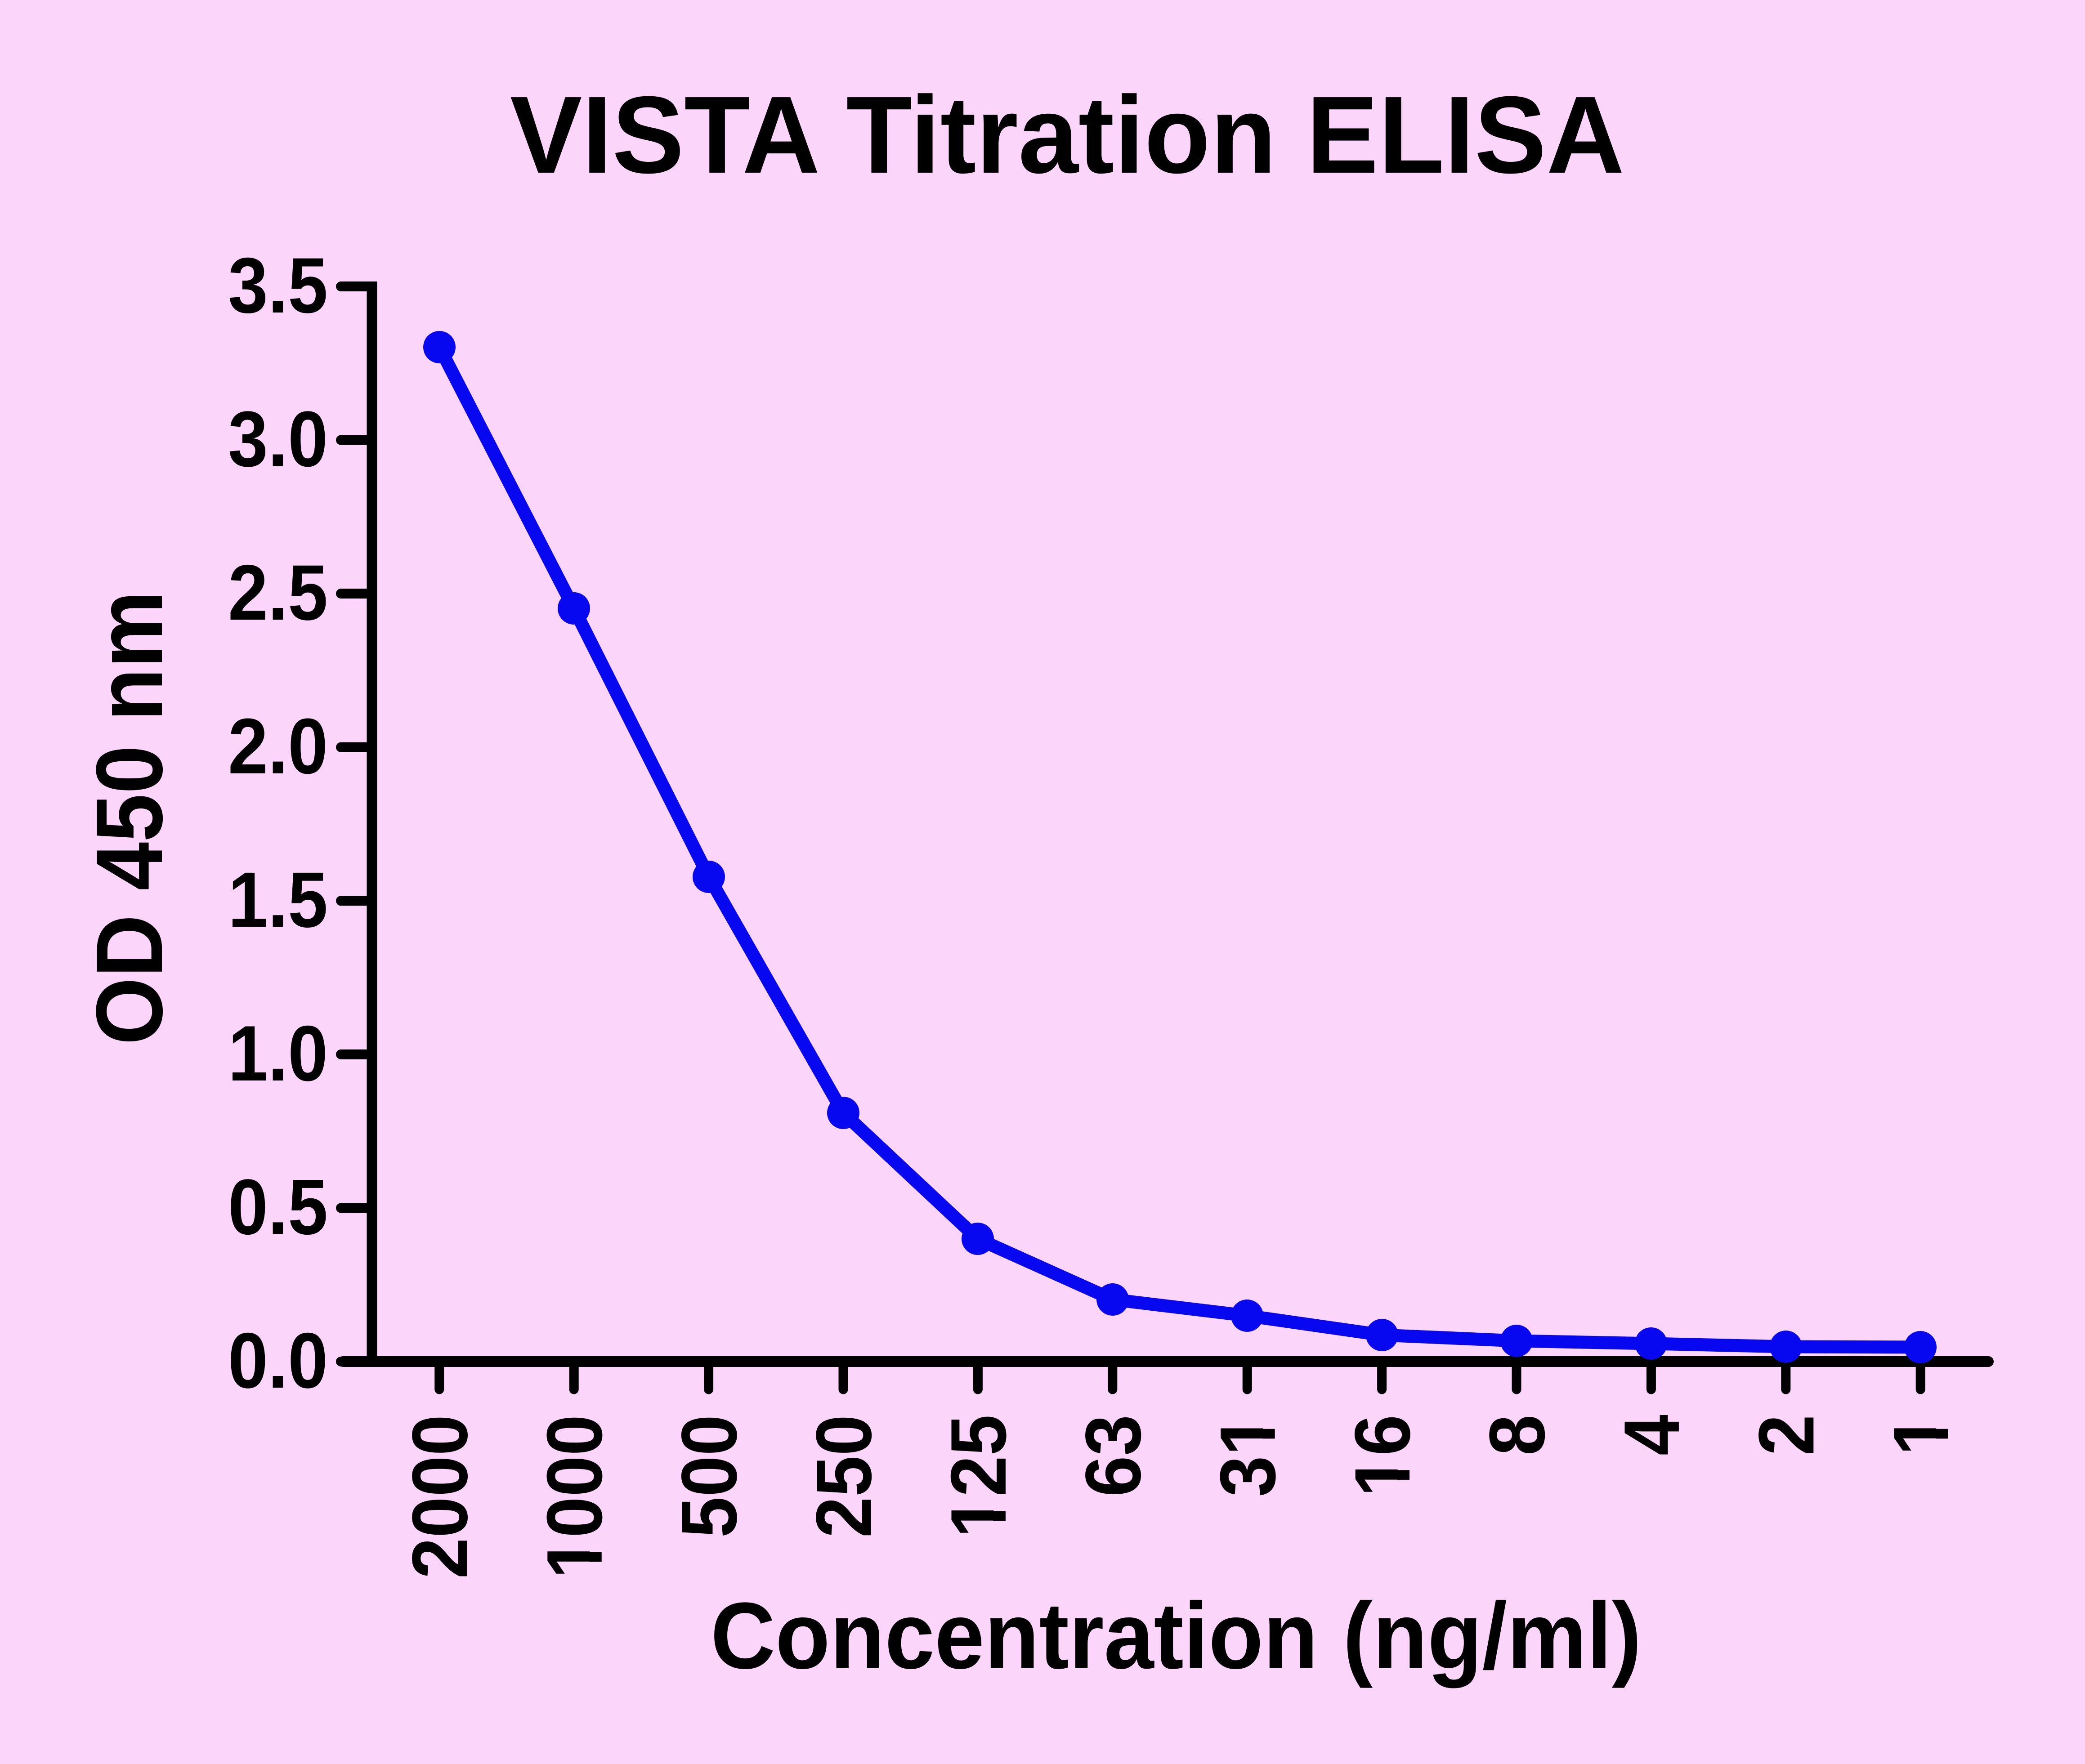 Image resolution: width=2085 pixels, height=1764 pixels. I want to click on svg-text: 125, so click(979, 1477).